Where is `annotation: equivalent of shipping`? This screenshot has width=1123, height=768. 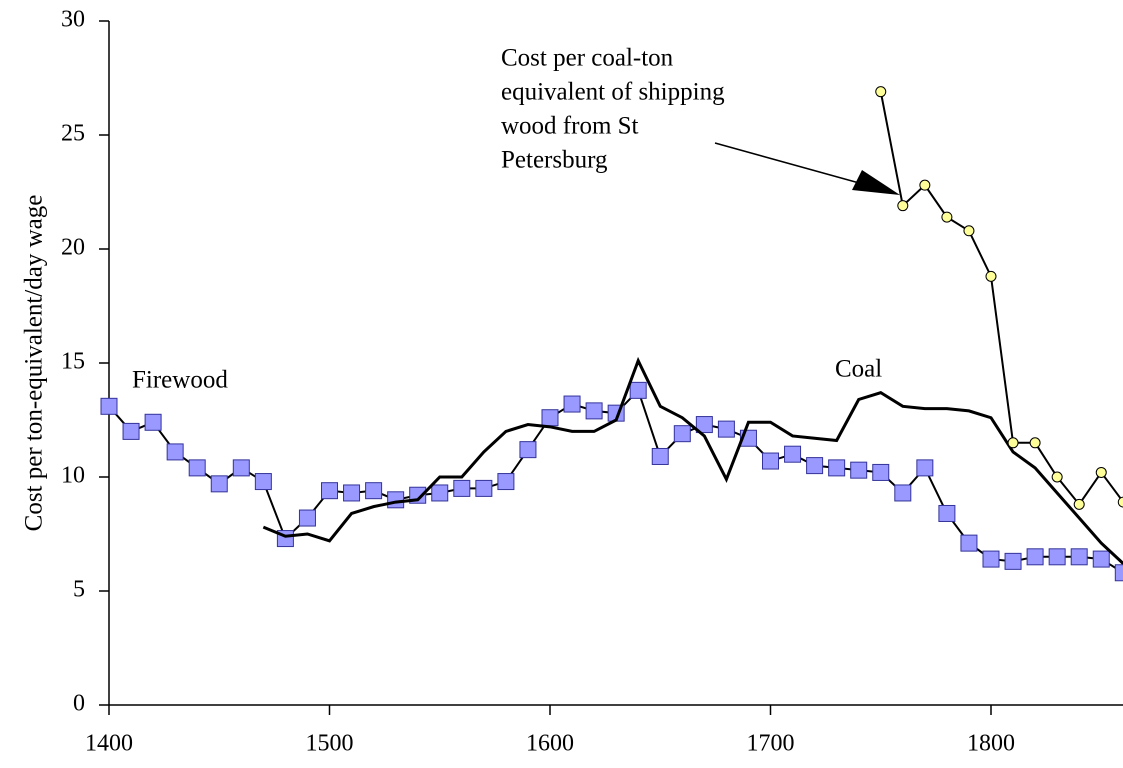
annotation: equivalent of shipping is located at coordinates (613, 92).